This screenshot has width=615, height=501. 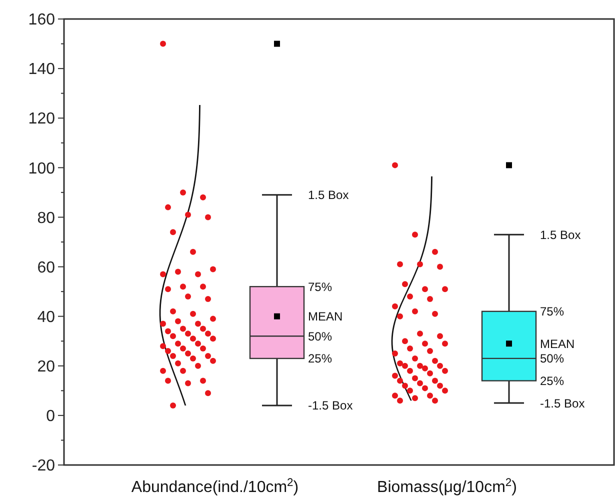 What do you see at coordinates (42, 69) in the screenshot?
I see `y-tick-label: 140` at bounding box center [42, 69].